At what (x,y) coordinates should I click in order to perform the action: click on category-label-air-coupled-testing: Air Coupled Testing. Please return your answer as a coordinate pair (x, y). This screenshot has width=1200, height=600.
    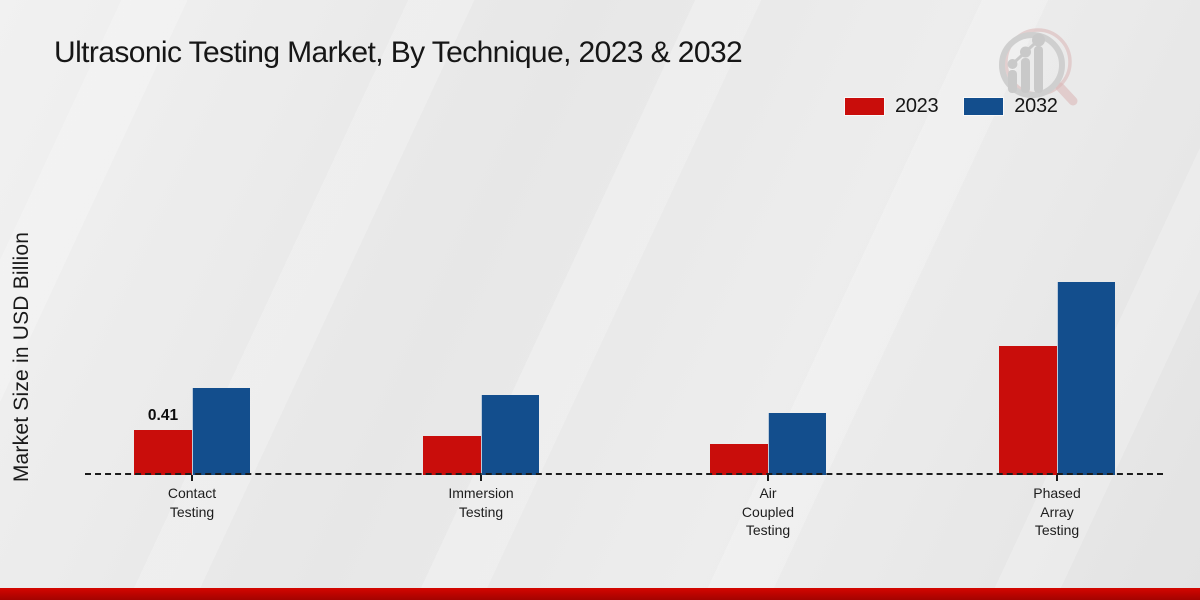
    Looking at the image, I should click on (768, 511).